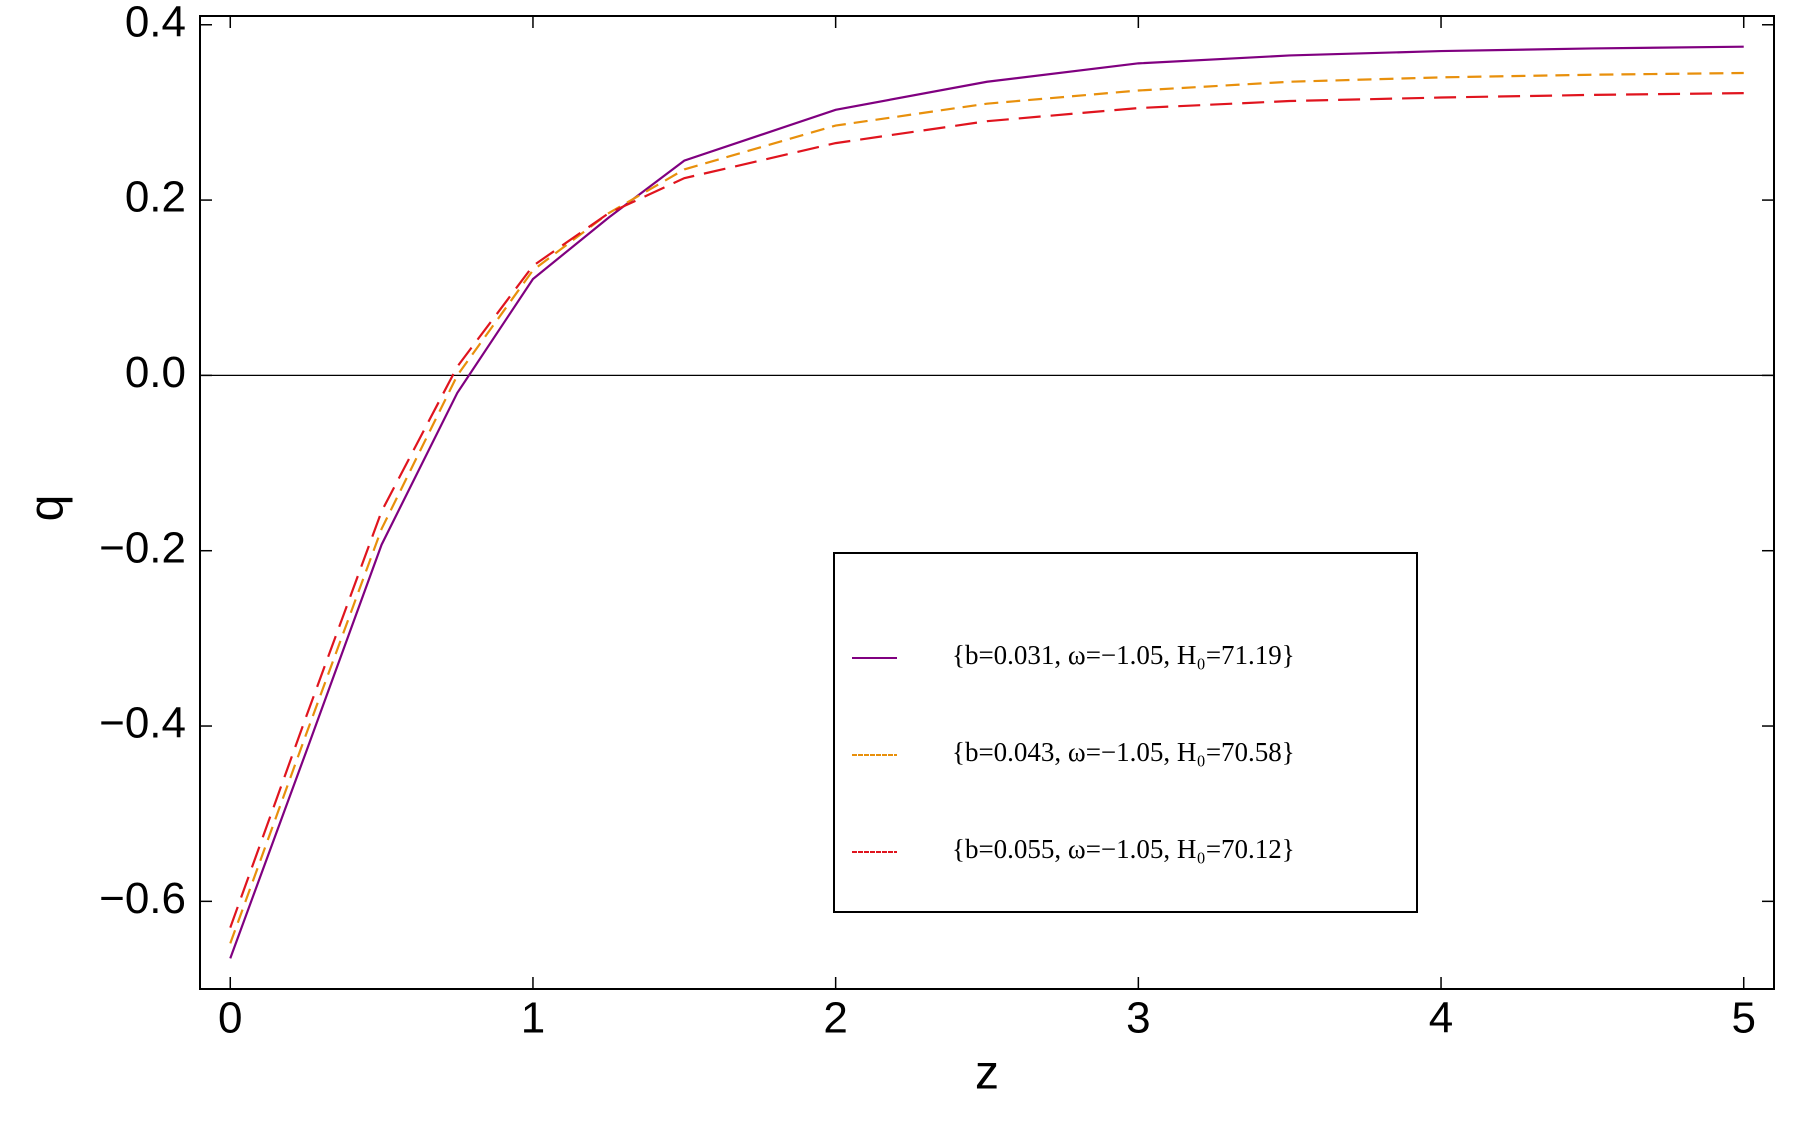  I want to click on y-tick-label: −0.2, so click(142, 547).